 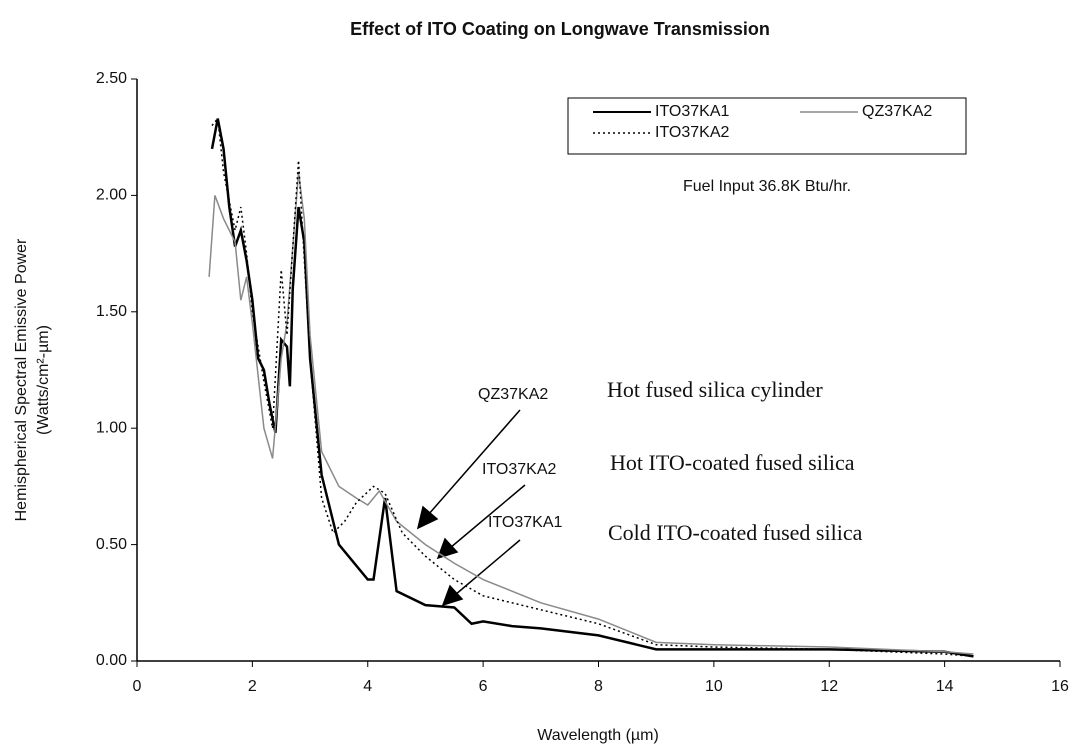 I want to click on x-tick-label: 4, so click(x=367, y=686).